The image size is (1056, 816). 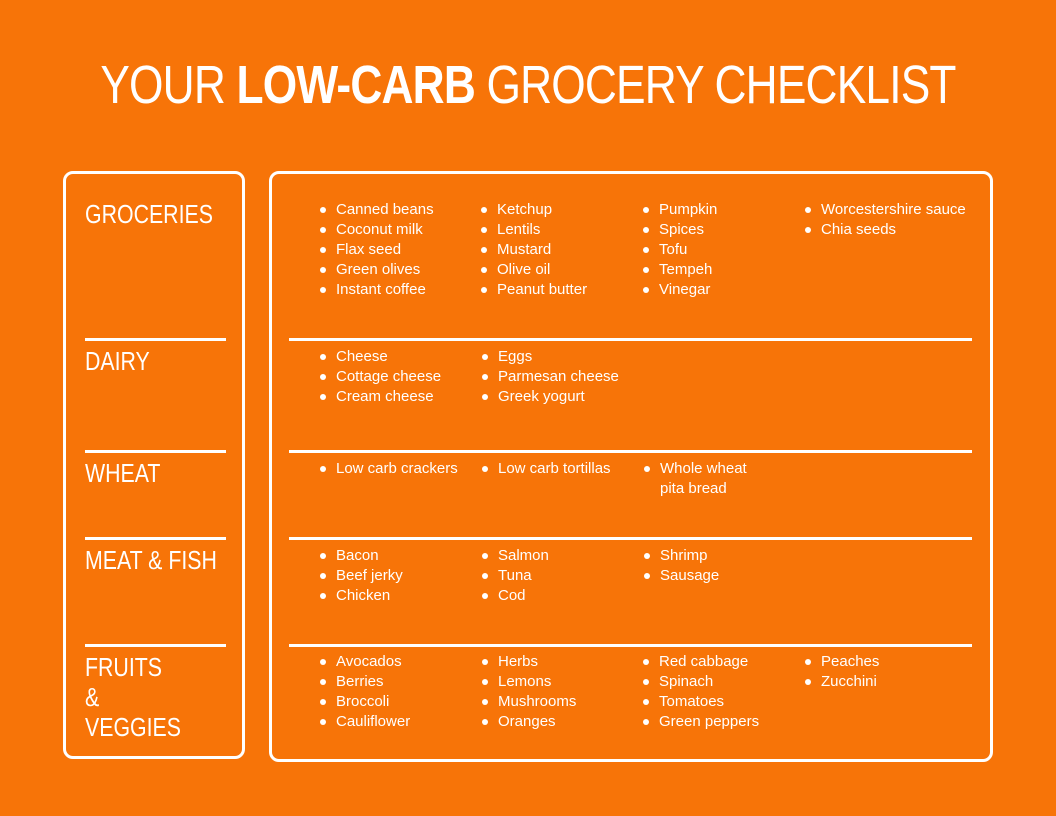 What do you see at coordinates (361, 556) in the screenshot?
I see `list-item: Bacon` at bounding box center [361, 556].